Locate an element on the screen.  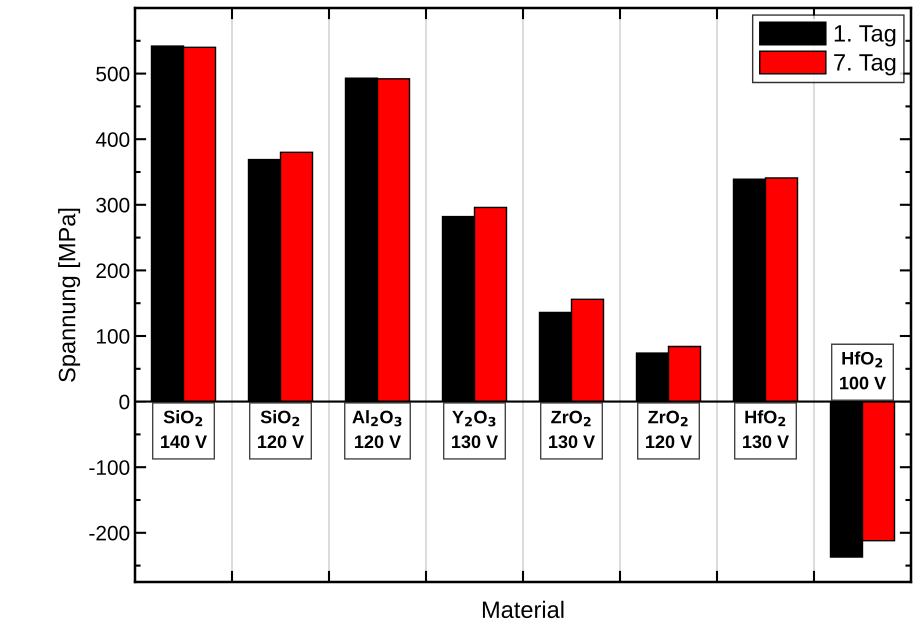
y-tick-label: 500 is located at coordinates (113, 74).